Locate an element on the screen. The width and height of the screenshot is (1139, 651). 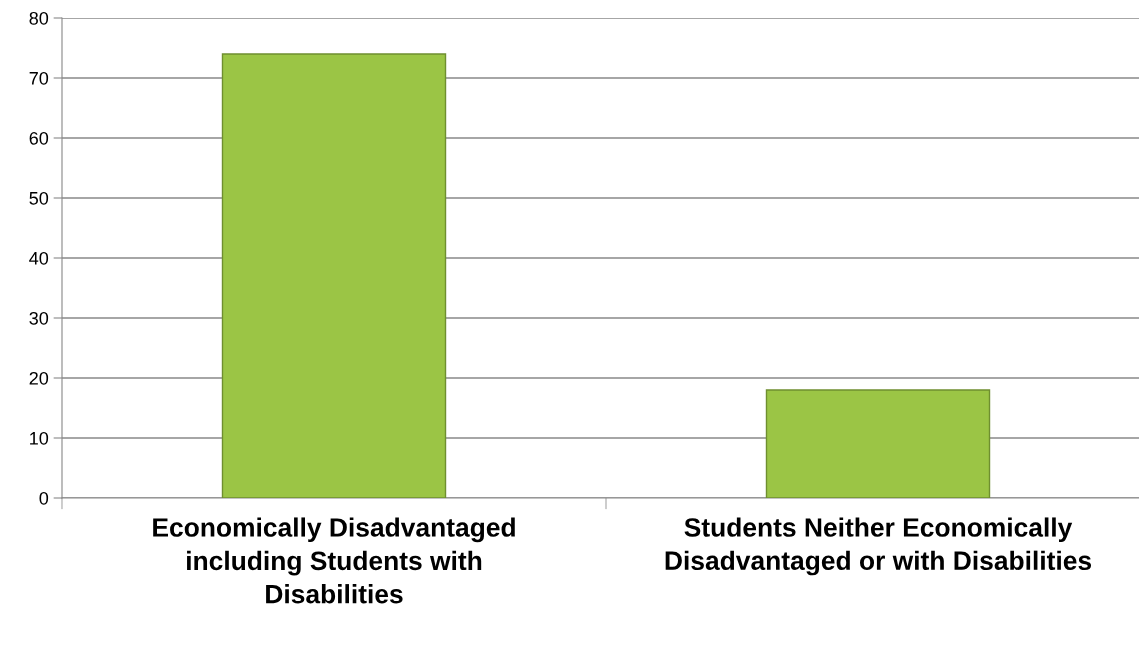
x-tick-label: Students Neither Economically Disadvantaged or with Disabilities is located at coordinates (878, 546).